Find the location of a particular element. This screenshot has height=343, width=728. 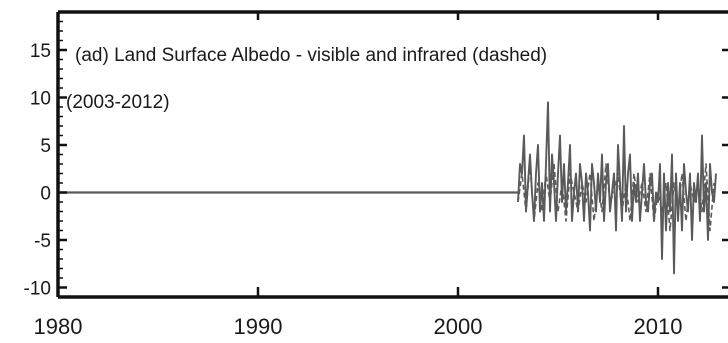

y-tick-label: 0 is located at coordinates (45, 194).